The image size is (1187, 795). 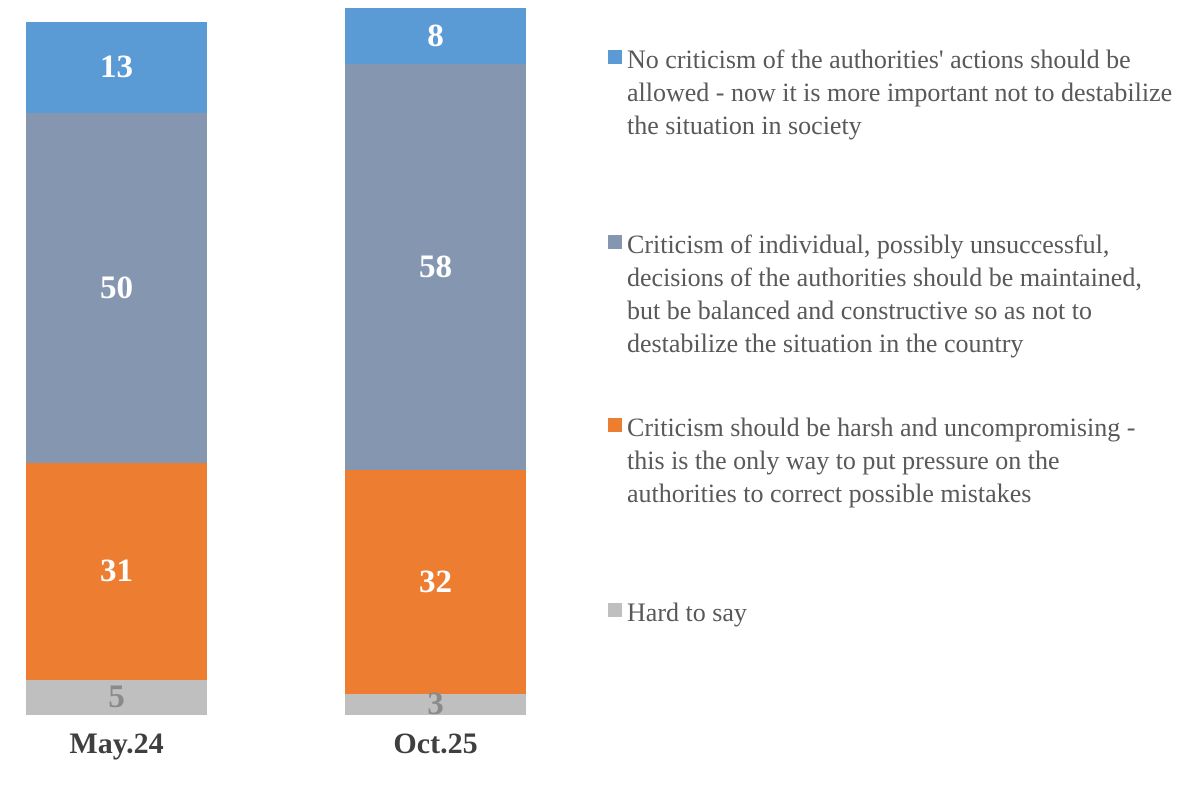 I want to click on segment-value-label: 50, so click(x=116, y=287).